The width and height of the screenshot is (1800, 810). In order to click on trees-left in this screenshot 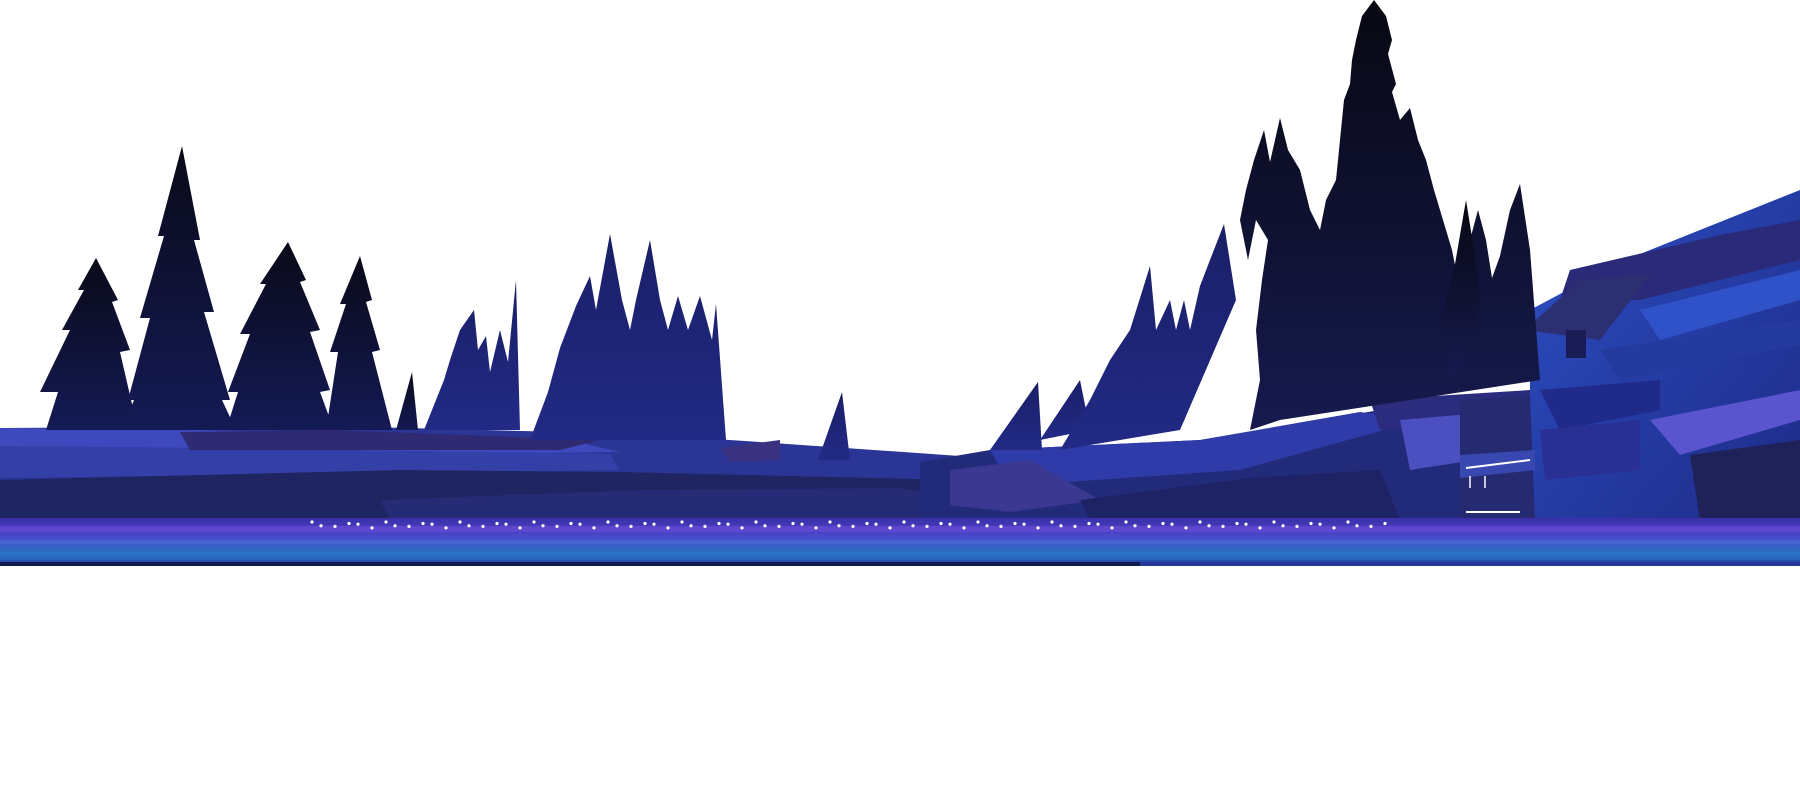, I will do `click(229, 288)`.